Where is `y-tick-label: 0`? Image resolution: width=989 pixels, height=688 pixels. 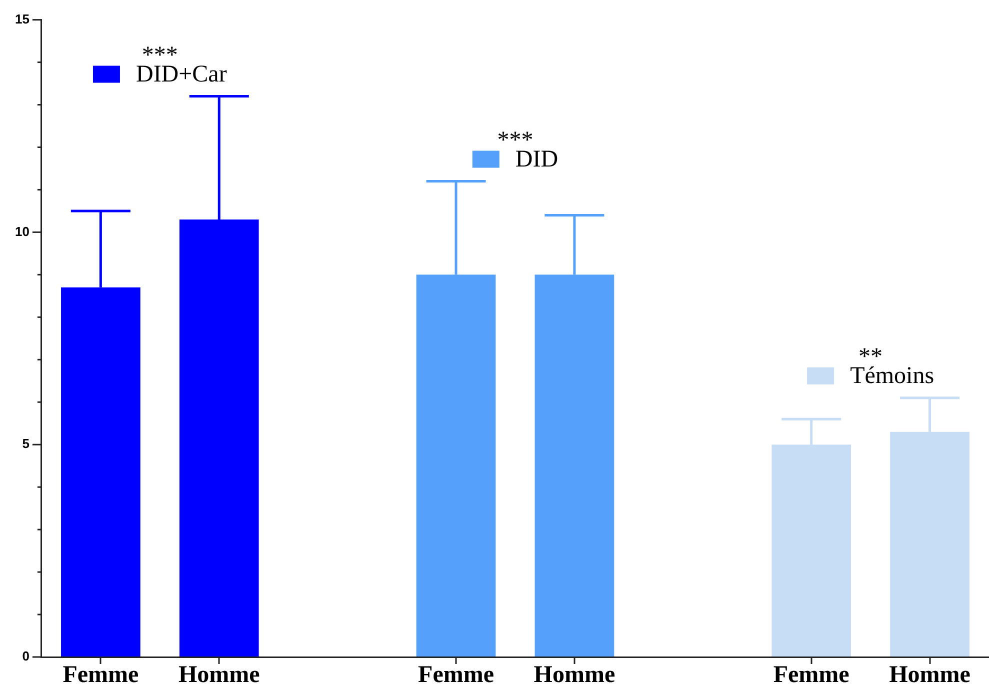
y-tick-label: 0 is located at coordinates (26, 656).